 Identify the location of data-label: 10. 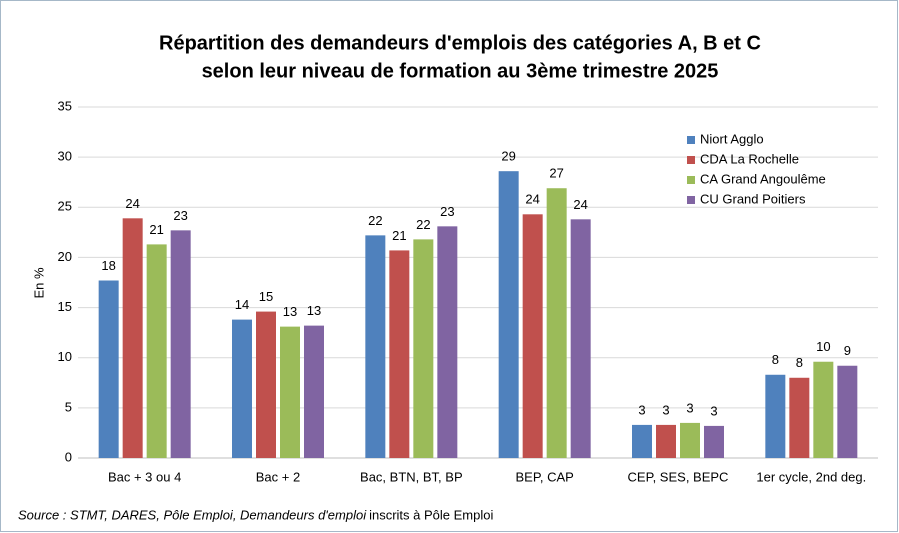
(823, 346).